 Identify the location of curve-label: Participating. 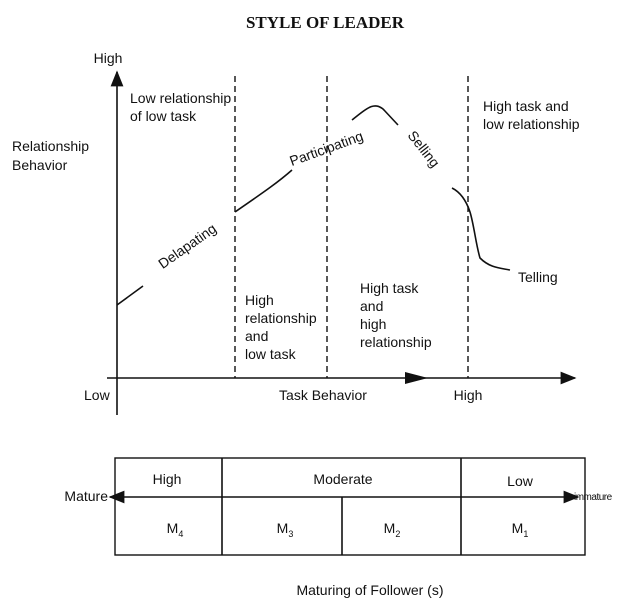
(326, 148).